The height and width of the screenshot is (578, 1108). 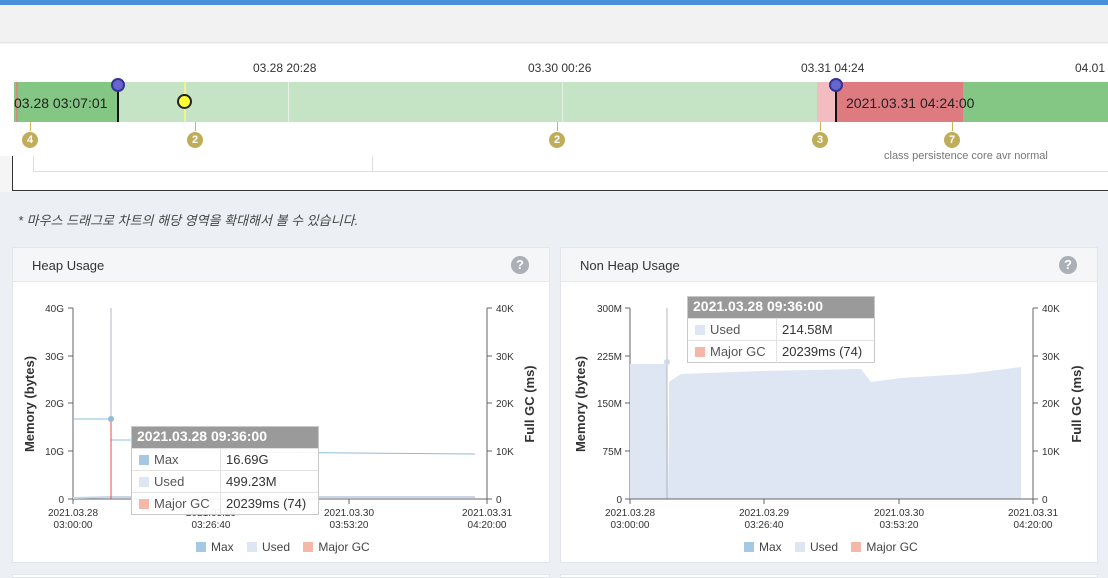 I want to click on range-handle-right-icon, so click(x=836, y=85).